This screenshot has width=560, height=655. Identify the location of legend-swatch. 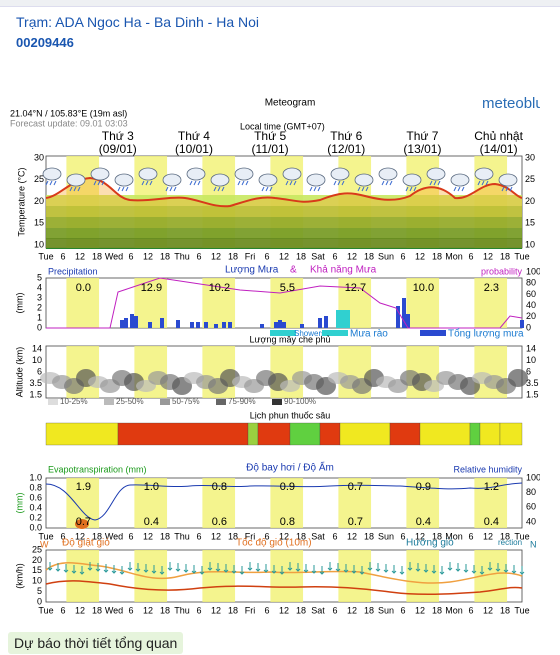
(283, 333).